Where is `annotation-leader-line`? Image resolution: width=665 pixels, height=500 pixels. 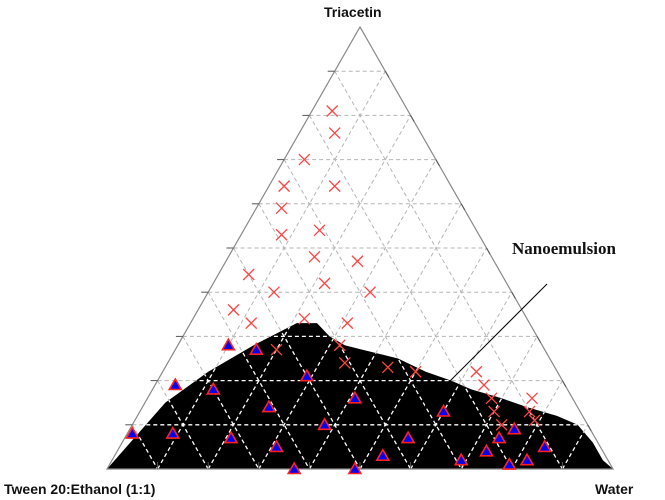 annotation-leader-line is located at coordinates (486, 345).